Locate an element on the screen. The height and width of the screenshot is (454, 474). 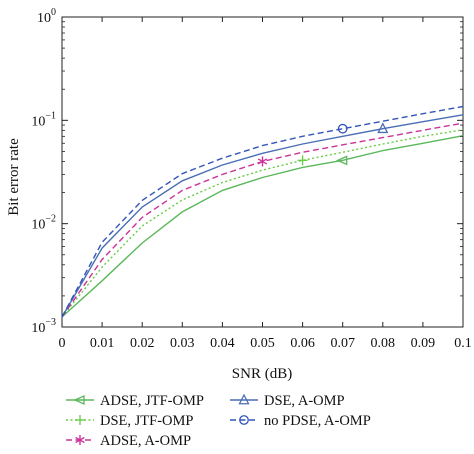
legend-item: DSE, JTF-OMP is located at coordinates (129, 421).